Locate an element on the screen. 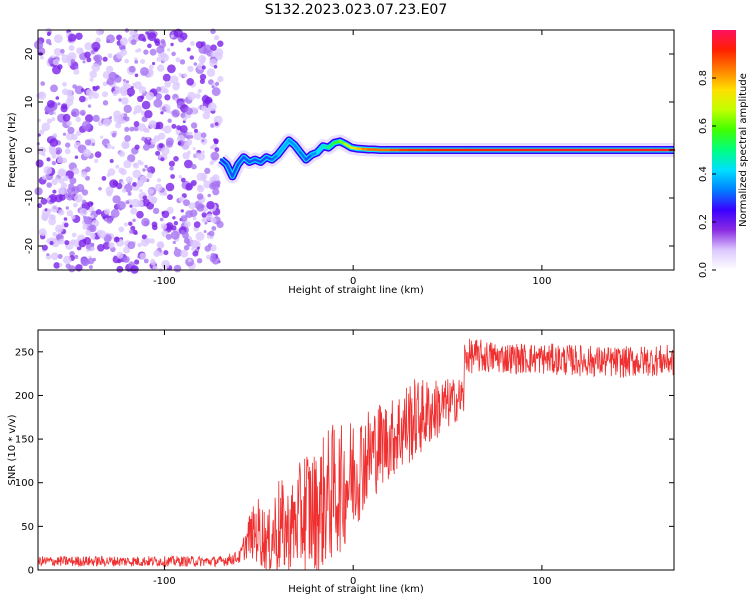  y-tick-label: -10 is located at coordinates (29, 198).